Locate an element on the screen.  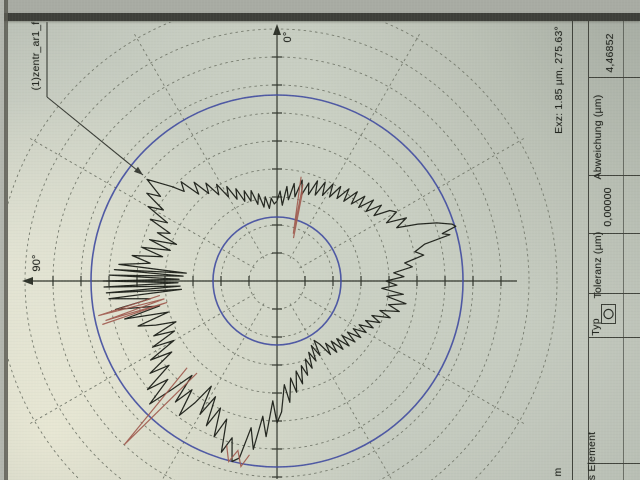
table-header-toleranz: Toleranz (µm) is located at coordinates (598, 265).